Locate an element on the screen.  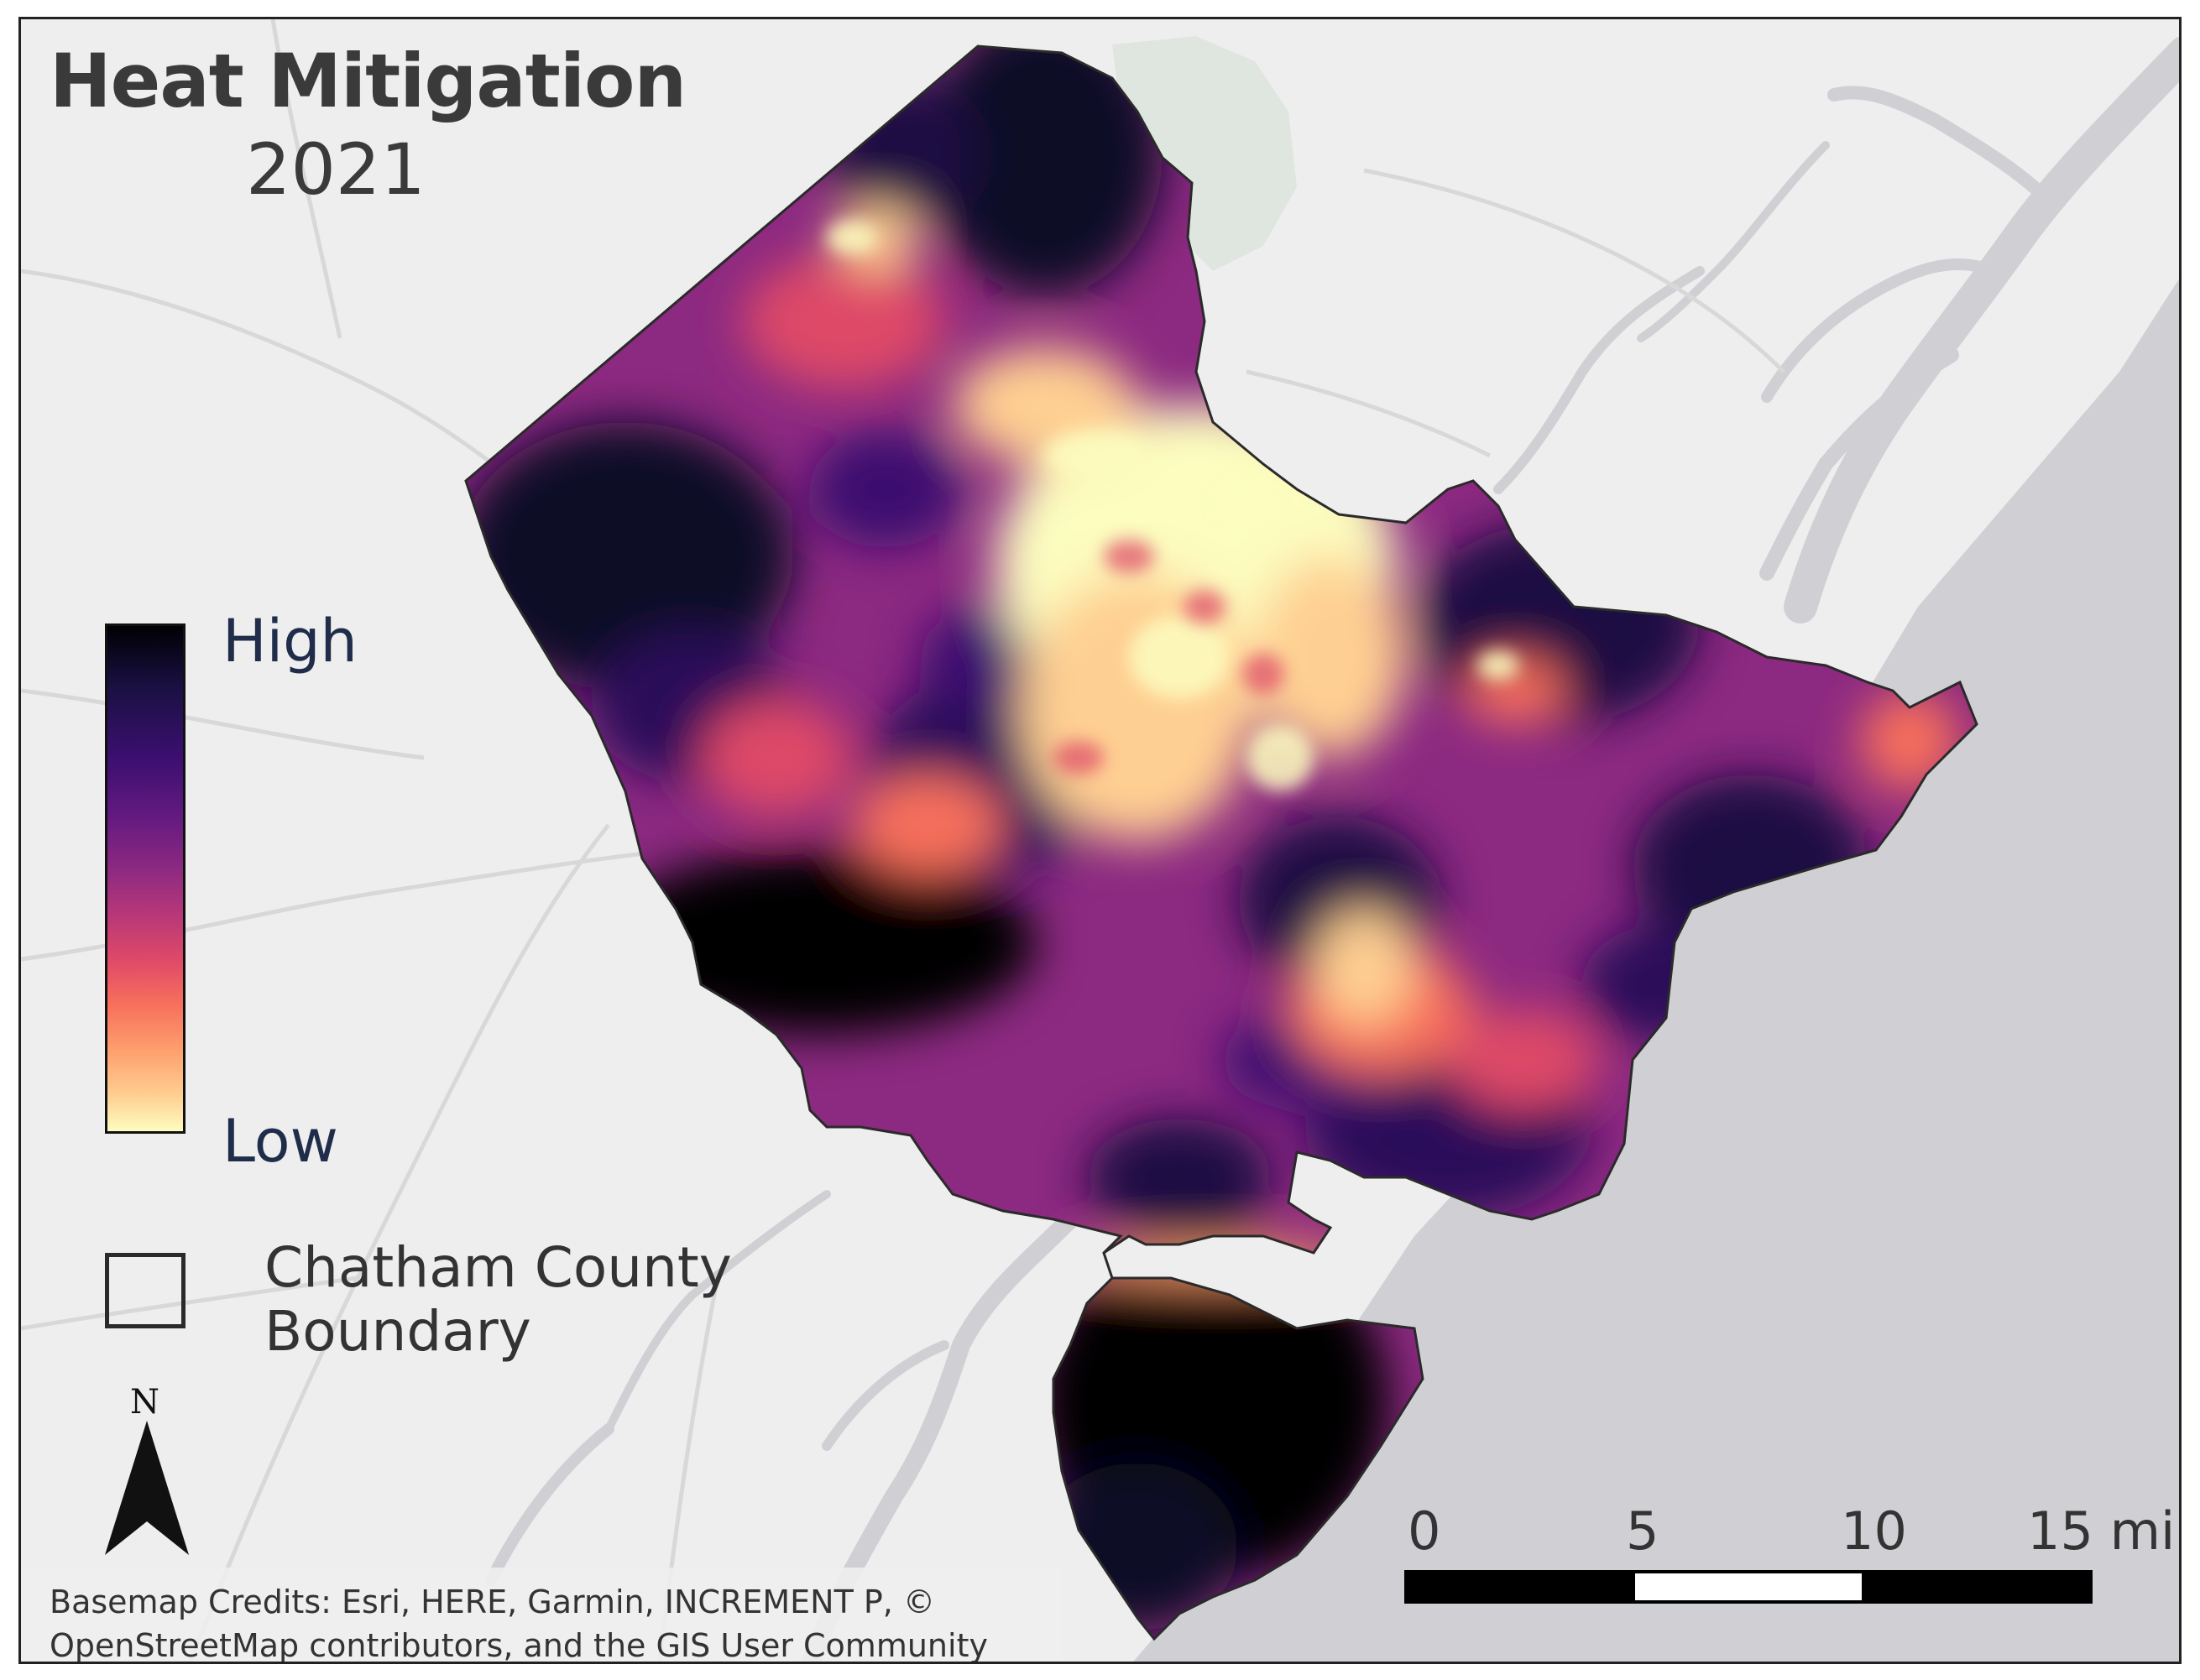
scale-bar is located at coordinates (1748, 1587).